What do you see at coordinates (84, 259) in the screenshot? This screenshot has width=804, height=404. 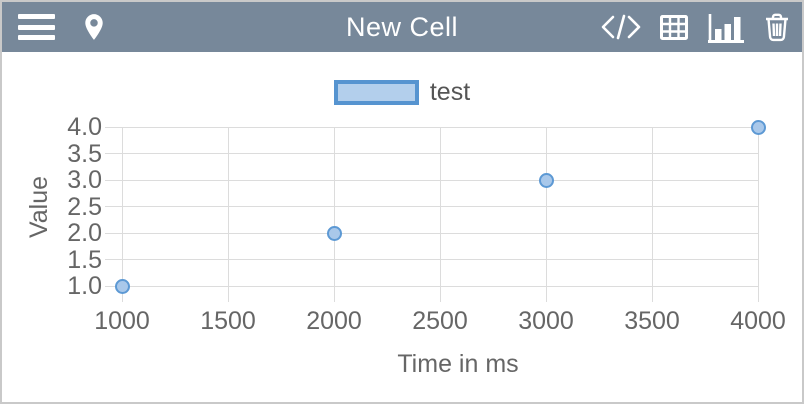 I see `y-tick-label: 1.5` at bounding box center [84, 259].